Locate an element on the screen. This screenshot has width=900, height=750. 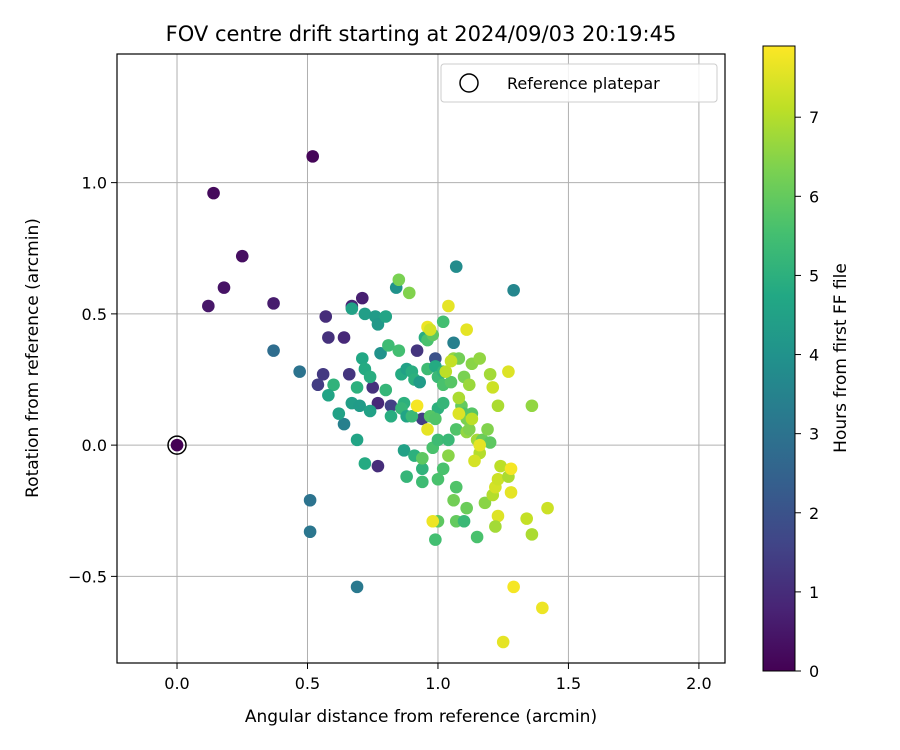
colorbar-label: Hours from first FF file is located at coordinates (841, 358).